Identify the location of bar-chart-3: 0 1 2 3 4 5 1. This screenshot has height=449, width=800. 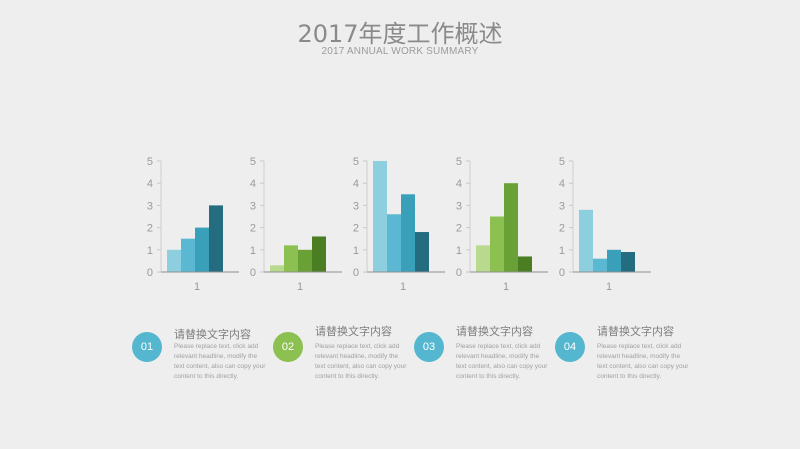
(399, 224).